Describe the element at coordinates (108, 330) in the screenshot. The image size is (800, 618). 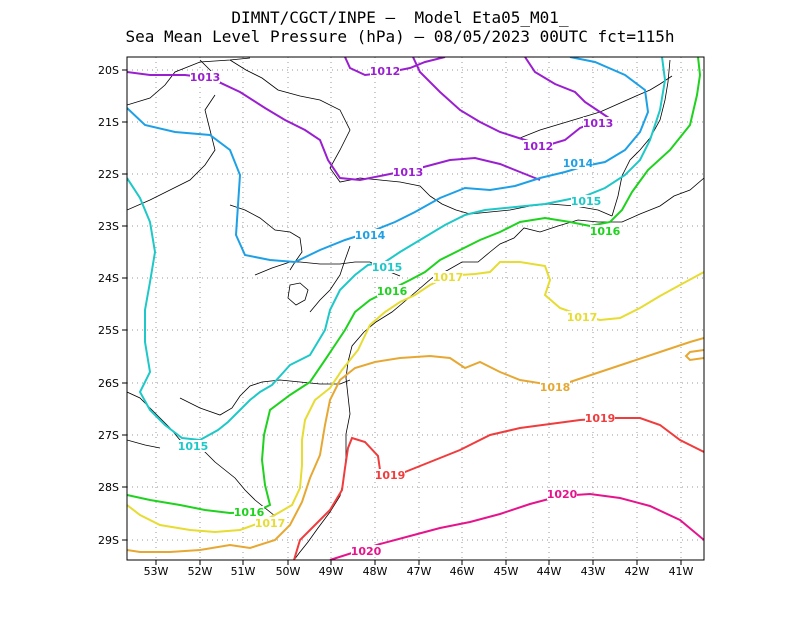
I see `lat-tick-label: 25S` at that location.